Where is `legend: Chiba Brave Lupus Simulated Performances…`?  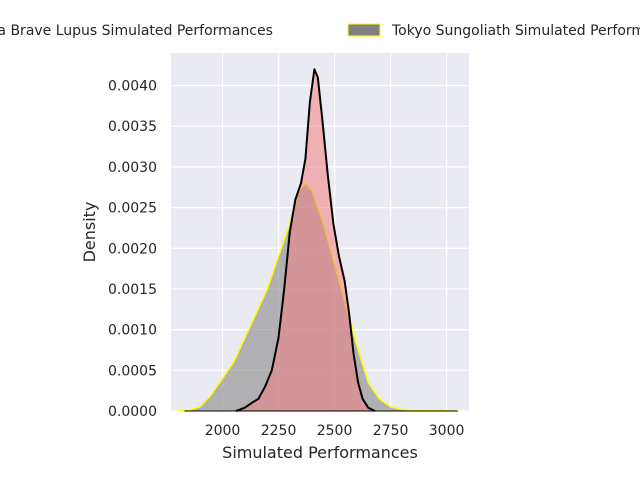 legend: Chiba Brave Lupus Simulated Performances… is located at coordinates (320, 31).